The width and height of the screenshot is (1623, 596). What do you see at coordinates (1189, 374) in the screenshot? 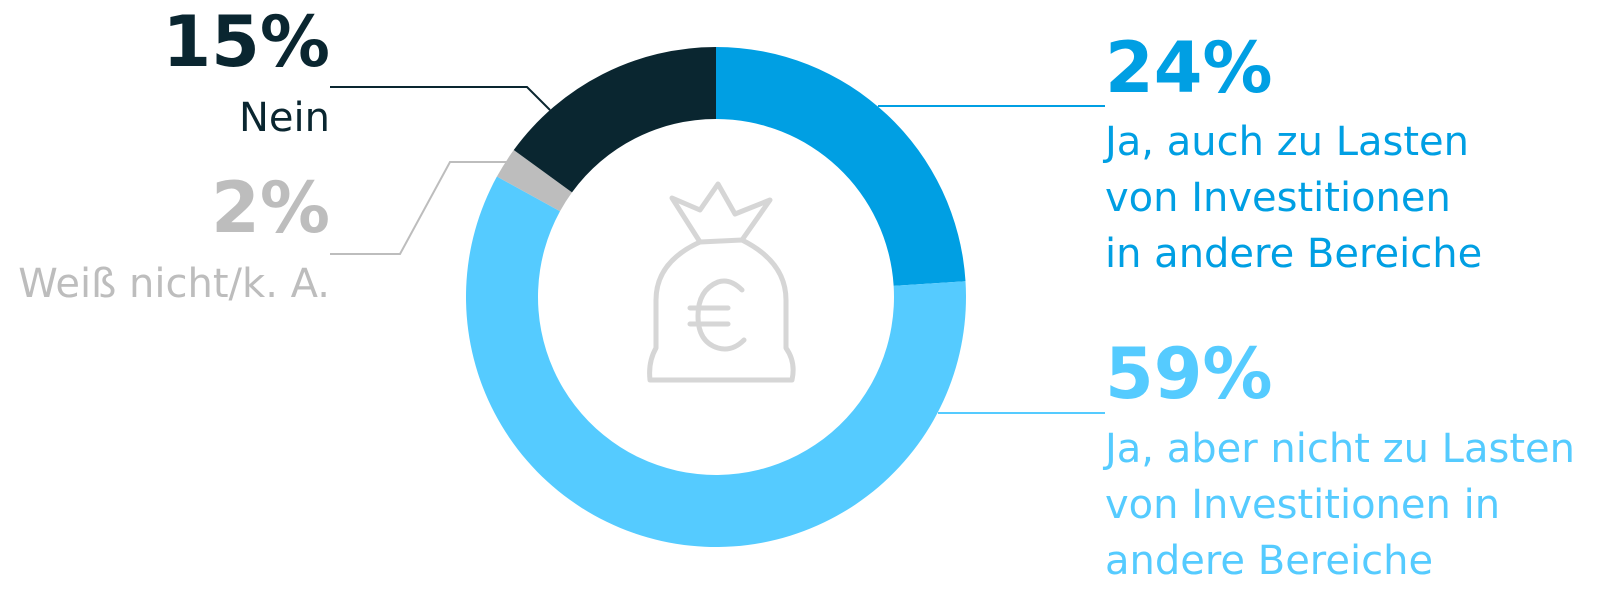
I see `value-label: 59%` at bounding box center [1189, 374].